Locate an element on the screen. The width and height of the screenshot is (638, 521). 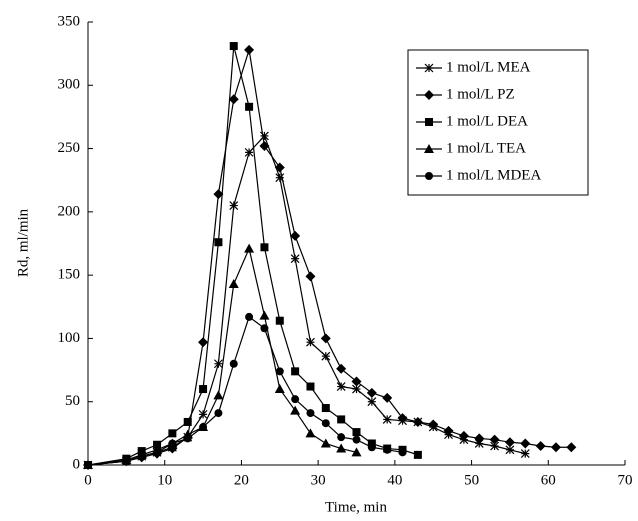
x-tick-label: 50 is located at coordinates (471, 480).